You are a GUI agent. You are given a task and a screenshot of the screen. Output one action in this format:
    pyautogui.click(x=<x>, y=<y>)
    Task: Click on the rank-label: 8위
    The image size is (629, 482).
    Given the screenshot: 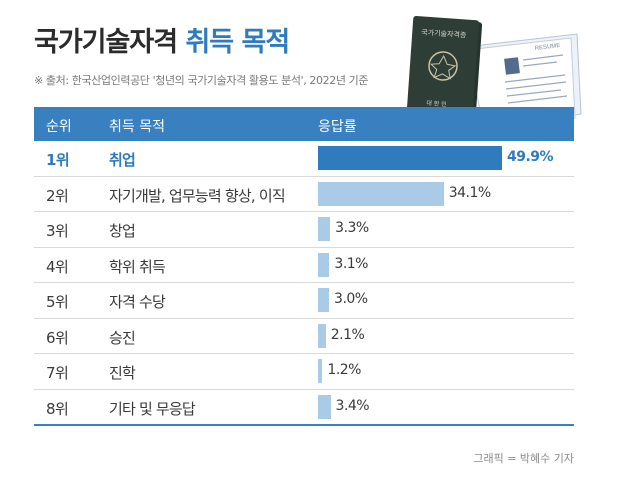 What is the action you would take?
    pyautogui.click(x=57, y=408)
    